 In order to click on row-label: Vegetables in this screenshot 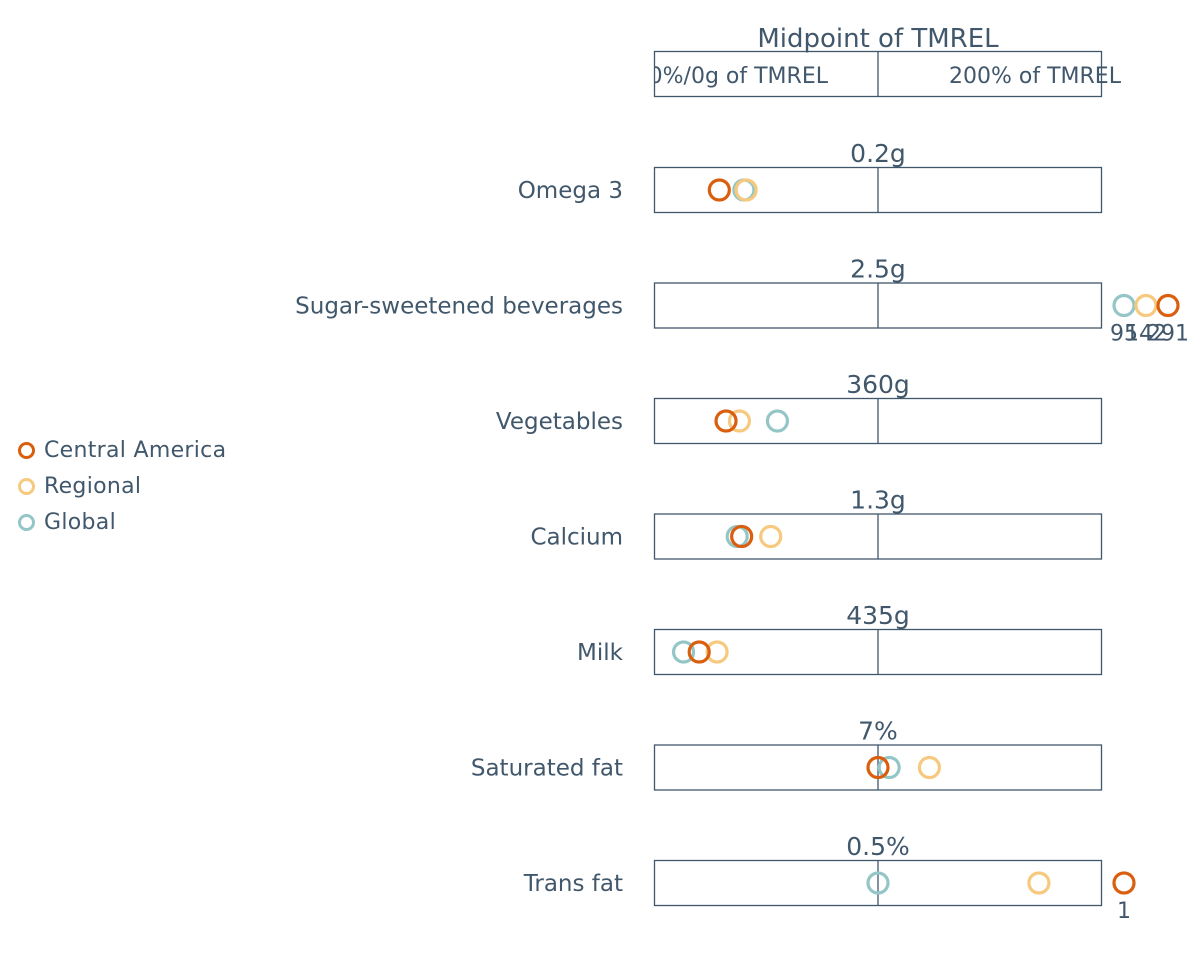, I will do `click(559, 422)`.